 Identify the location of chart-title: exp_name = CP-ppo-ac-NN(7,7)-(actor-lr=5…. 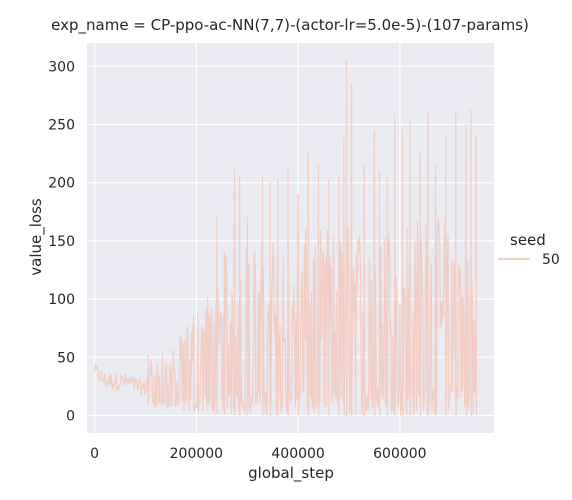
(290, 25).